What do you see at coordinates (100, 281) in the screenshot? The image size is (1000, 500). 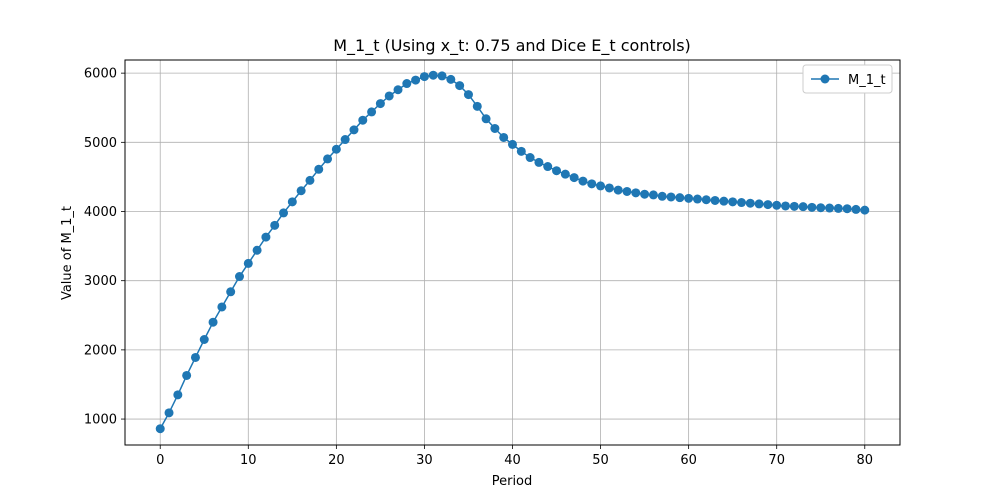 I see `y-tick-label: 3000` at bounding box center [100, 281].